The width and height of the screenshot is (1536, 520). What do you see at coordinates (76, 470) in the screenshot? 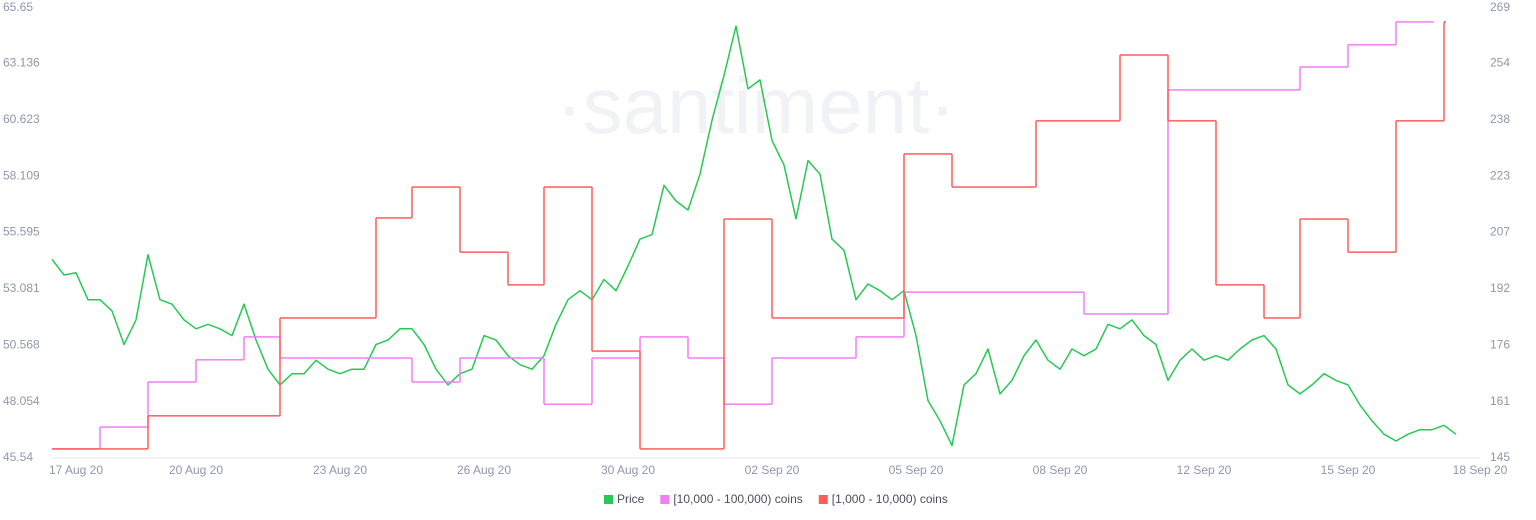
I see `x-tick-label: 17 Aug 20` at bounding box center [76, 470].